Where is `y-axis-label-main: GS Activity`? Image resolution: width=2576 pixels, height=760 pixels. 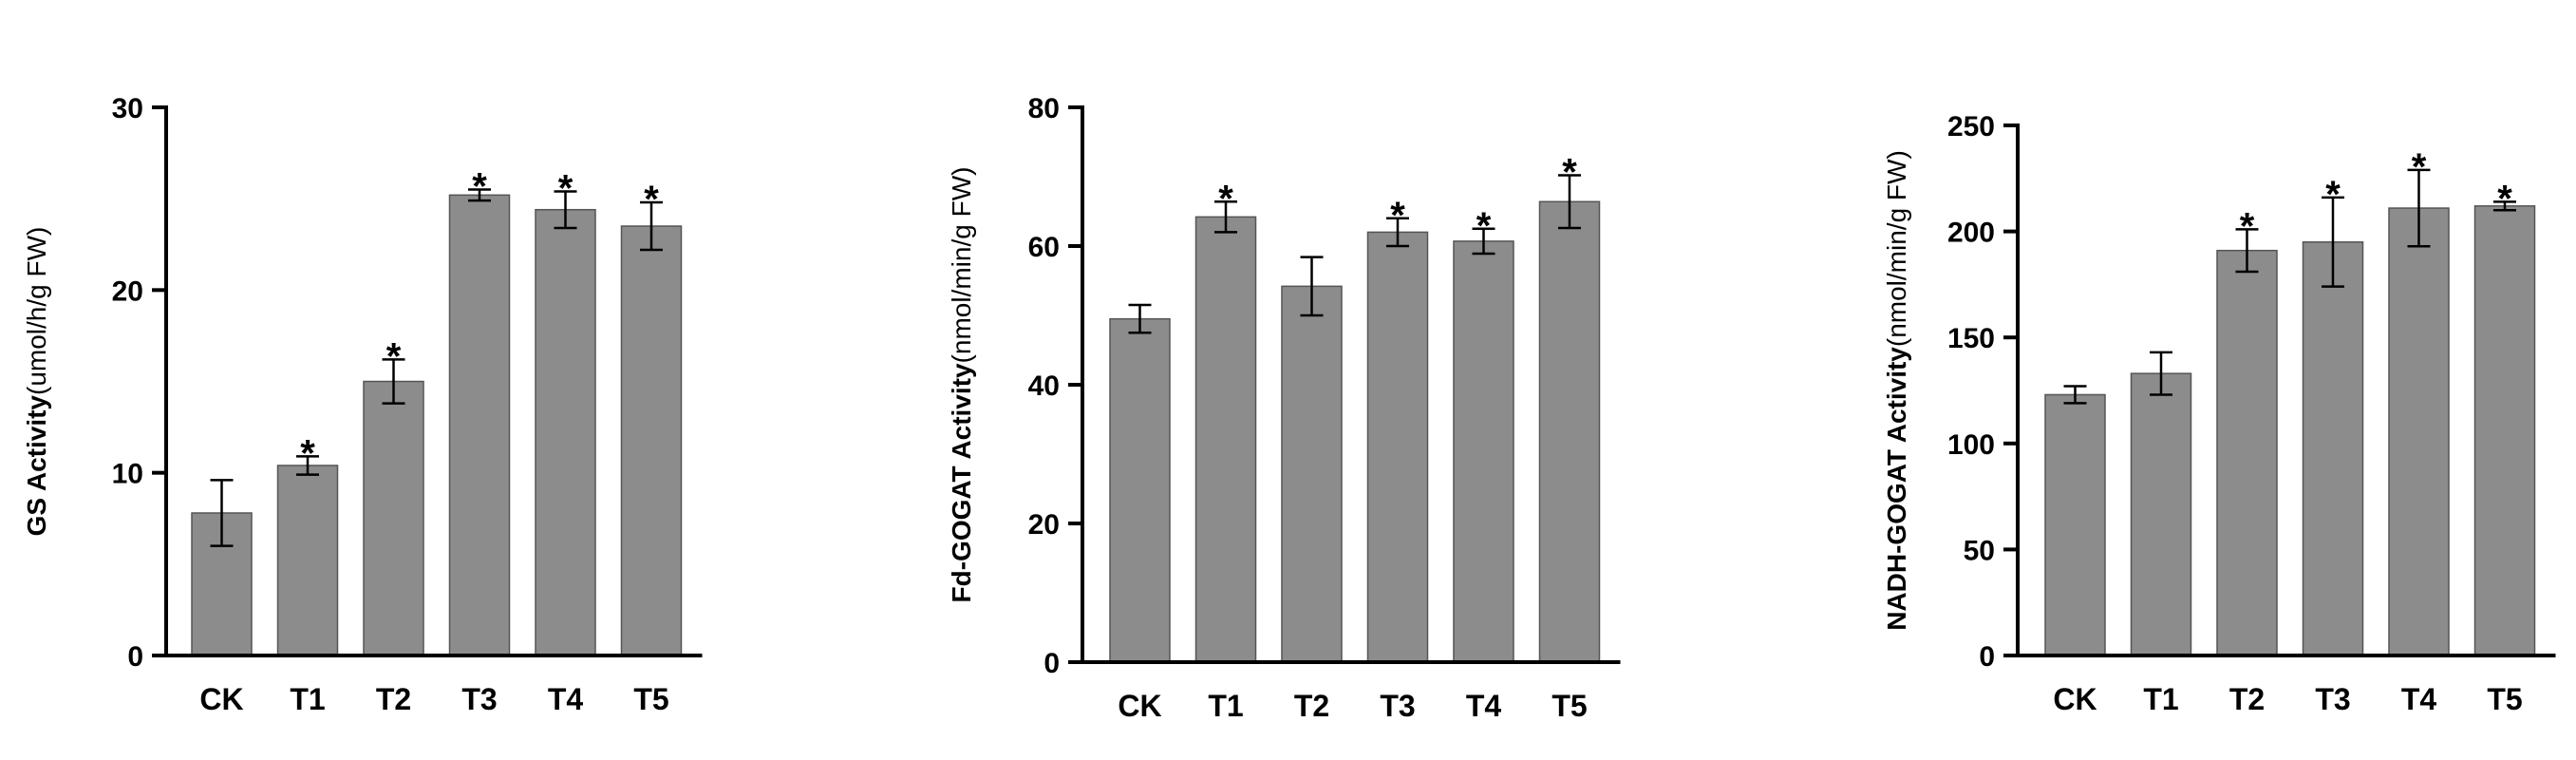 y-axis-label-main: GS Activity is located at coordinates (36, 466).